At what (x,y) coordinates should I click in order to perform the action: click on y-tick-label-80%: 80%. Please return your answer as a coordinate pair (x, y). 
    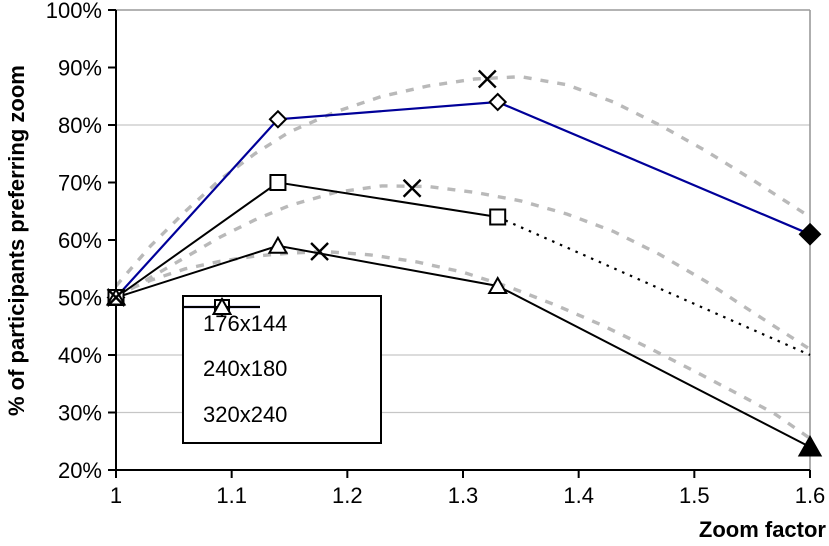
    Looking at the image, I should click on (80, 125).